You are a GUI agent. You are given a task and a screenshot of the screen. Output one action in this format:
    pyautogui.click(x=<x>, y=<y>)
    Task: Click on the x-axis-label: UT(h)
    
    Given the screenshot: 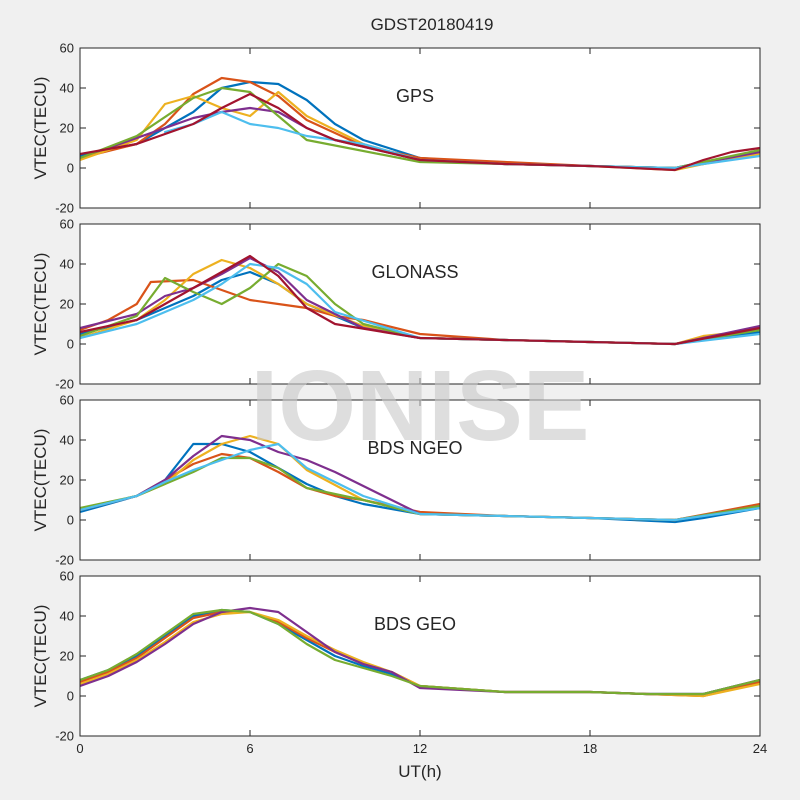 What is the action you would take?
    pyautogui.click(x=419, y=771)
    